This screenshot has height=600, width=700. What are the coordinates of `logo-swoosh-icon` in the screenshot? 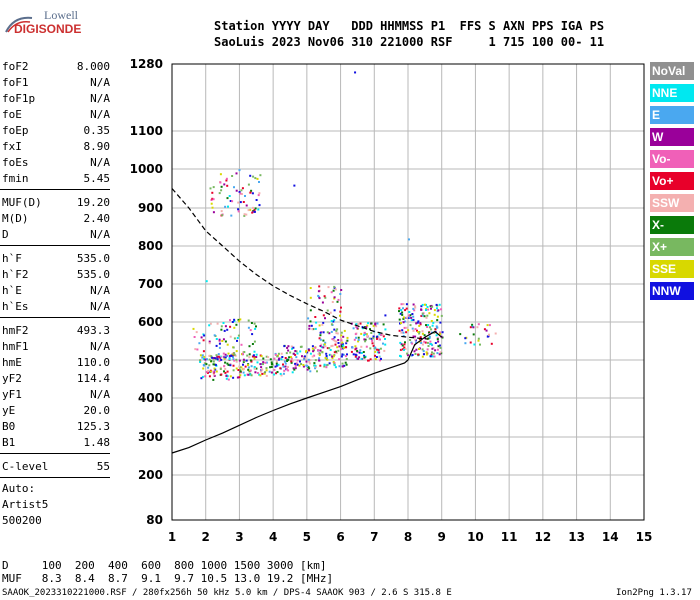 It's located at (19, 24).